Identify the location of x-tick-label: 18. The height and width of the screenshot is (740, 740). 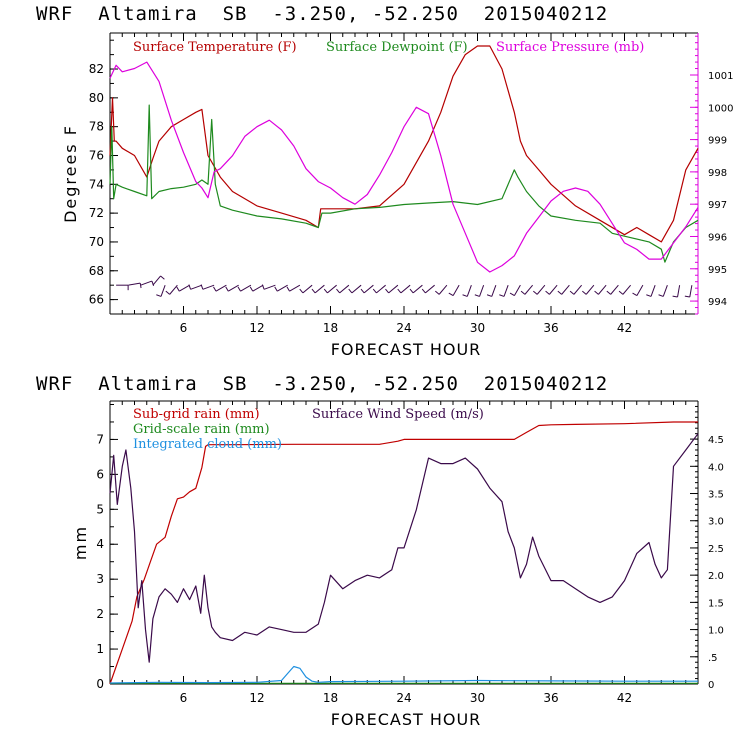
(330, 328).